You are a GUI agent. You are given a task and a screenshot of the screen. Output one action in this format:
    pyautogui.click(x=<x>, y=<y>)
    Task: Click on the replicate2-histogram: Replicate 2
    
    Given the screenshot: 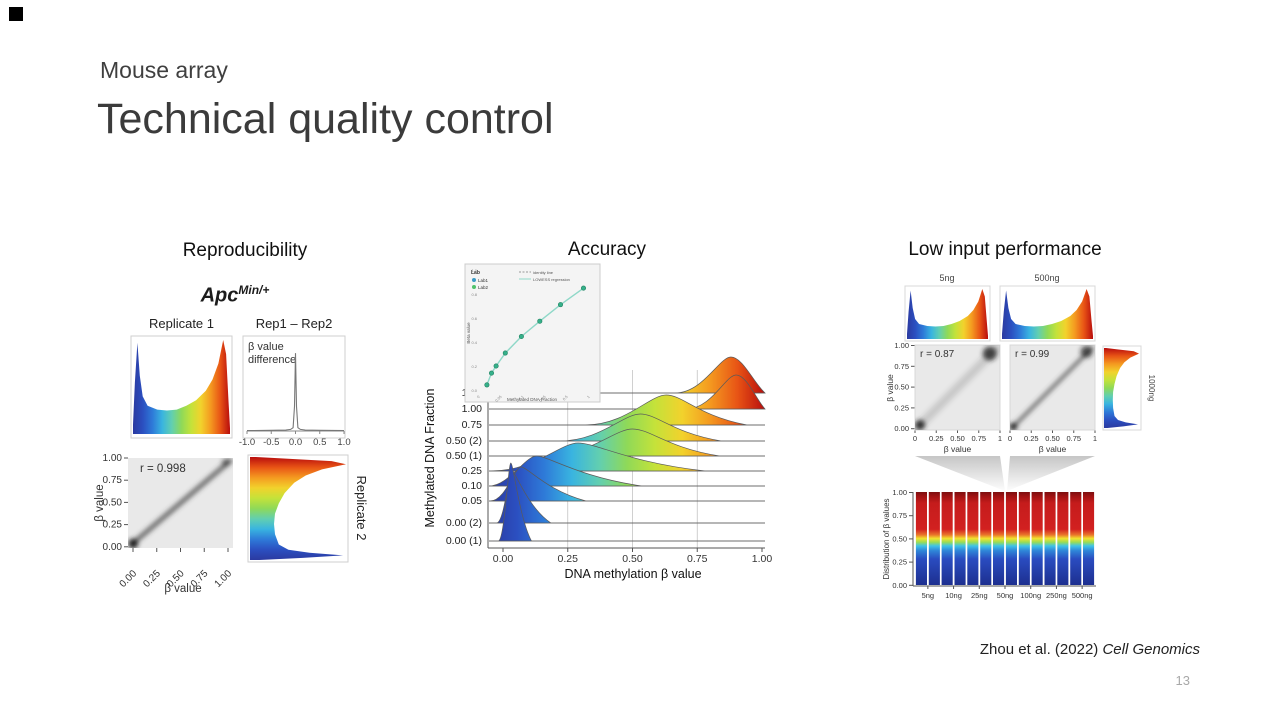 What is the action you would take?
    pyautogui.click(x=308, y=508)
    